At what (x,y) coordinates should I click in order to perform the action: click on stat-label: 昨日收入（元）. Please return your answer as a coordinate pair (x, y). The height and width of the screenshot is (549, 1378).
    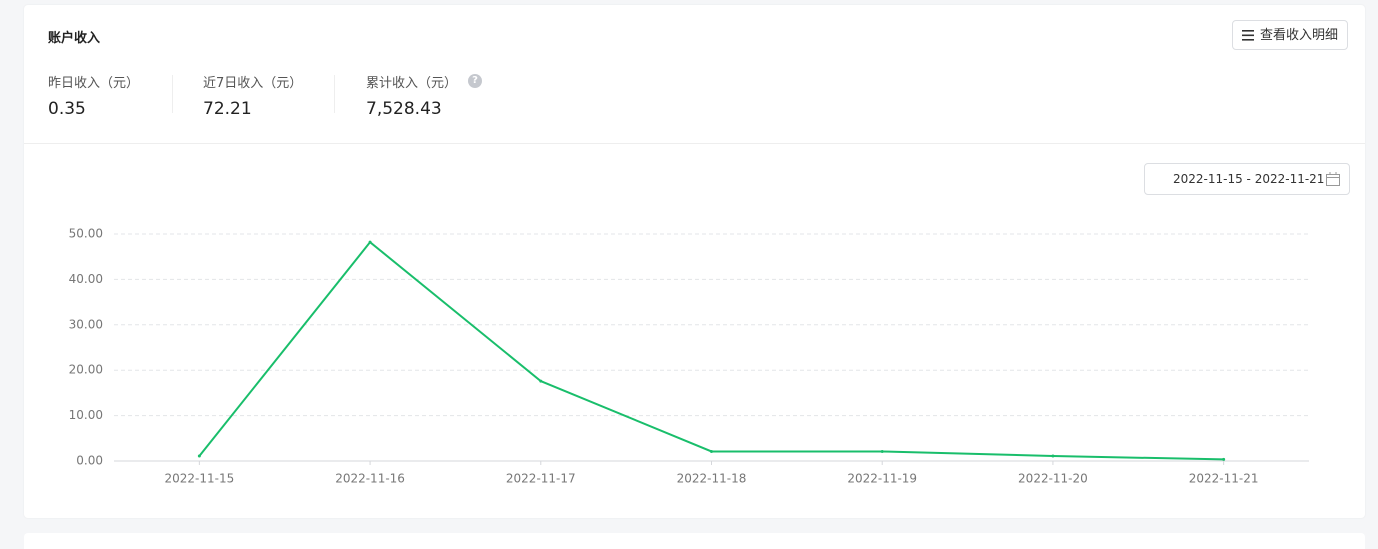
    Looking at the image, I should click on (94, 83).